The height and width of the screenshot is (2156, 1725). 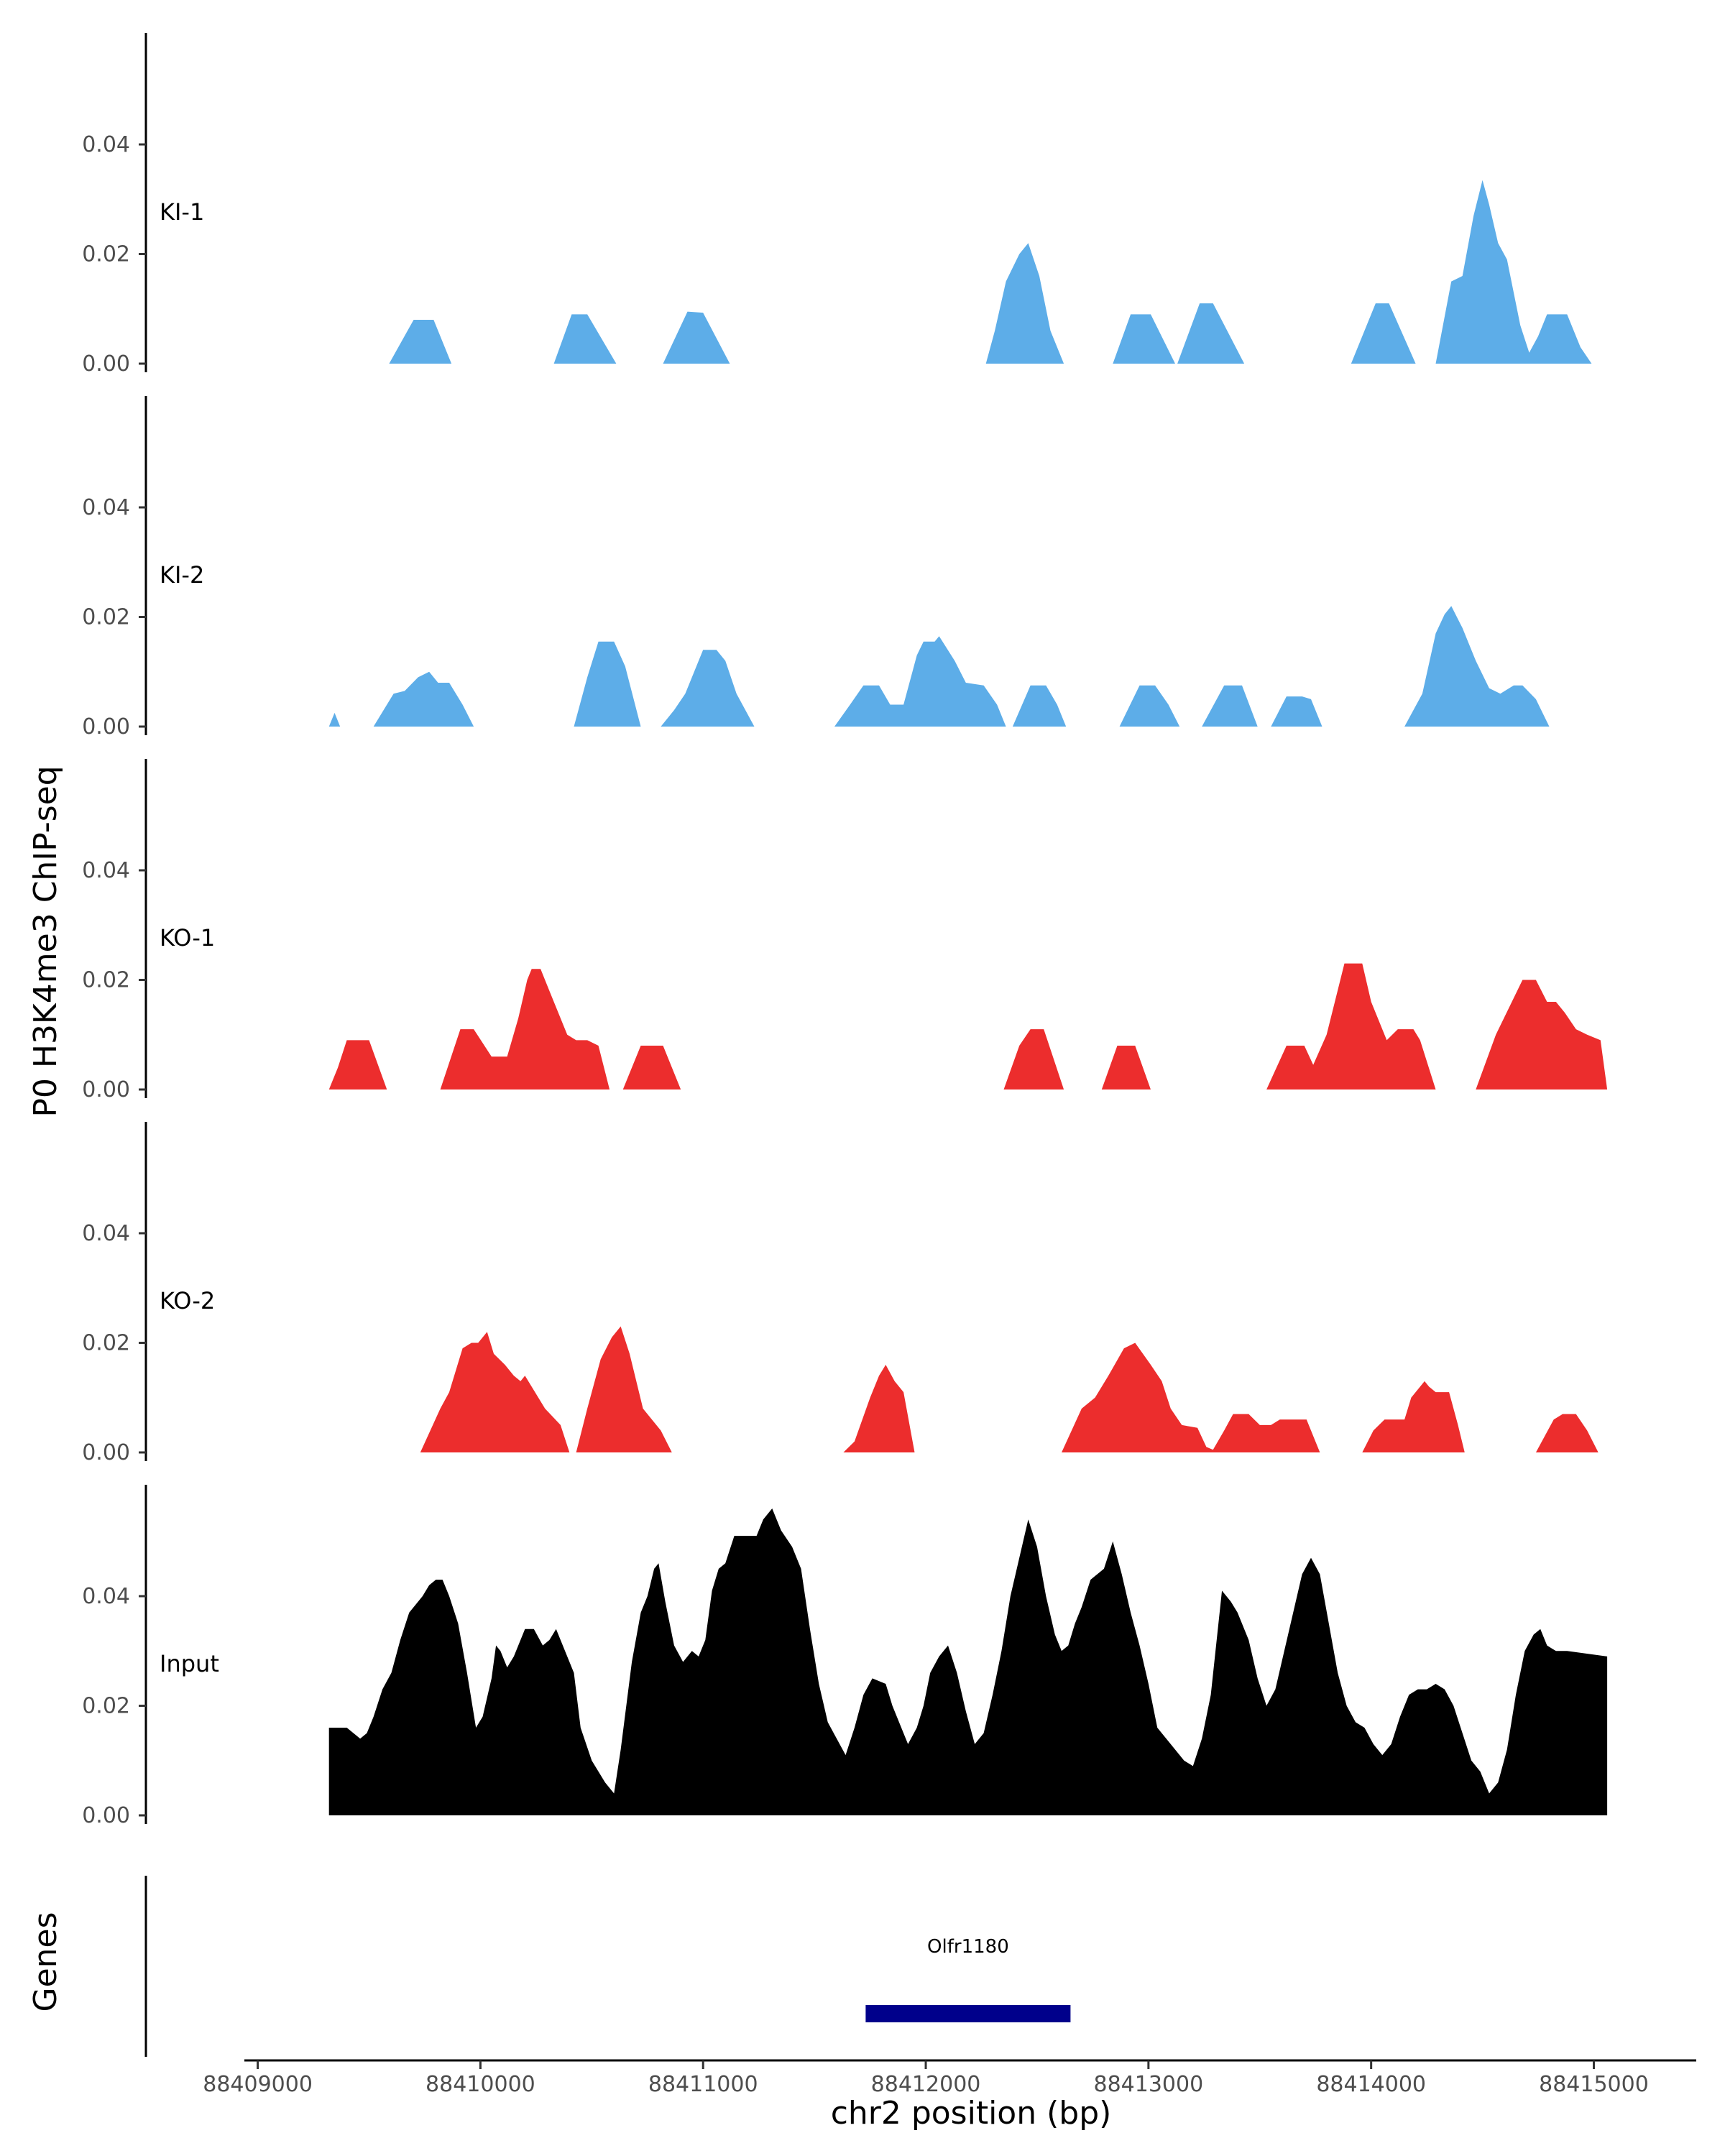 I want to click on y-axis-title: P0 H3K4me3 ChIP-seq, so click(x=45, y=941).